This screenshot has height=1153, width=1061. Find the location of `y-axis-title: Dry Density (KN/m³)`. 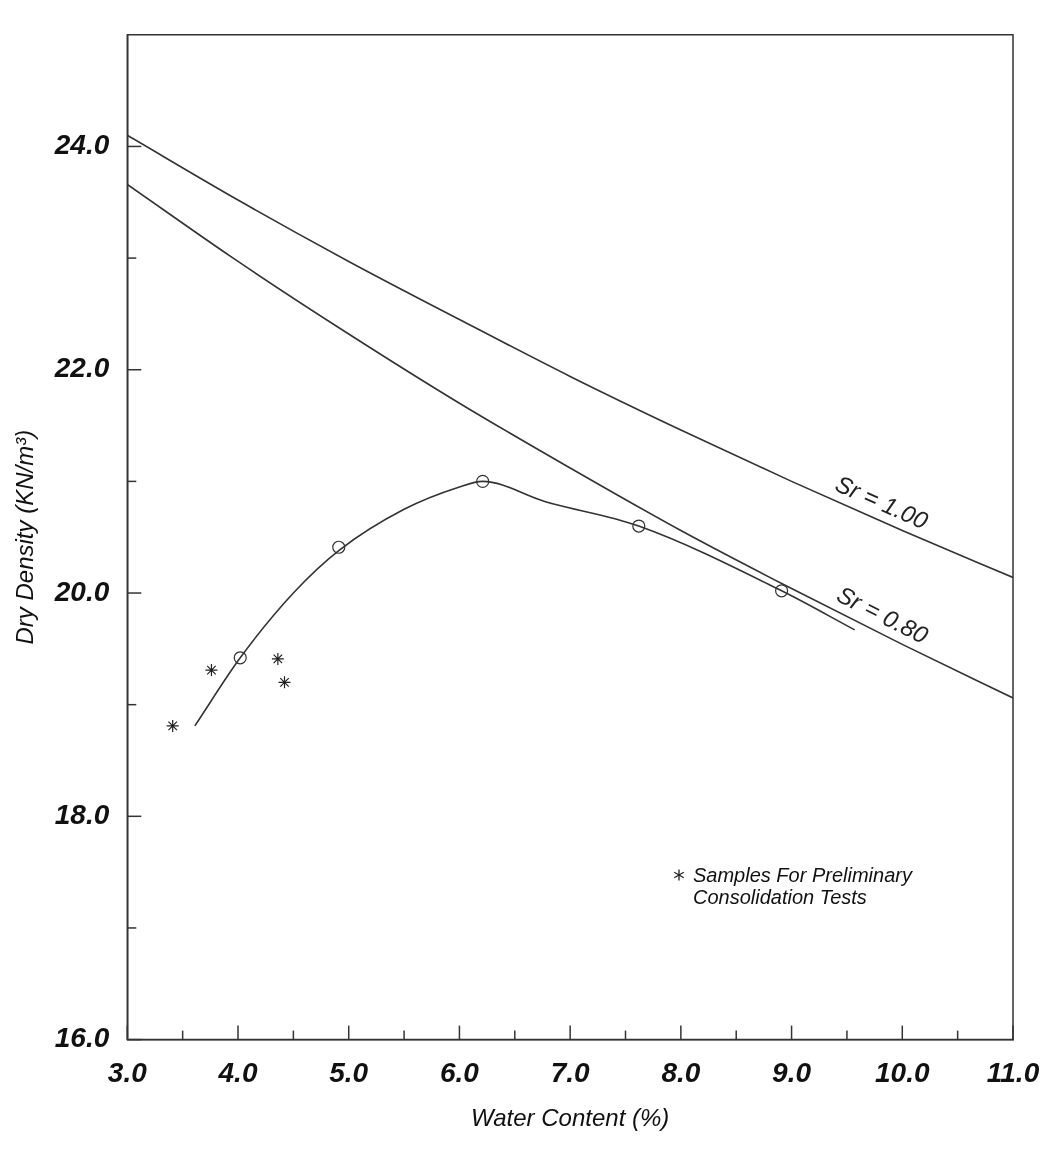

y-axis-title: Dry Density (KN/m³) is located at coordinates (25, 537).